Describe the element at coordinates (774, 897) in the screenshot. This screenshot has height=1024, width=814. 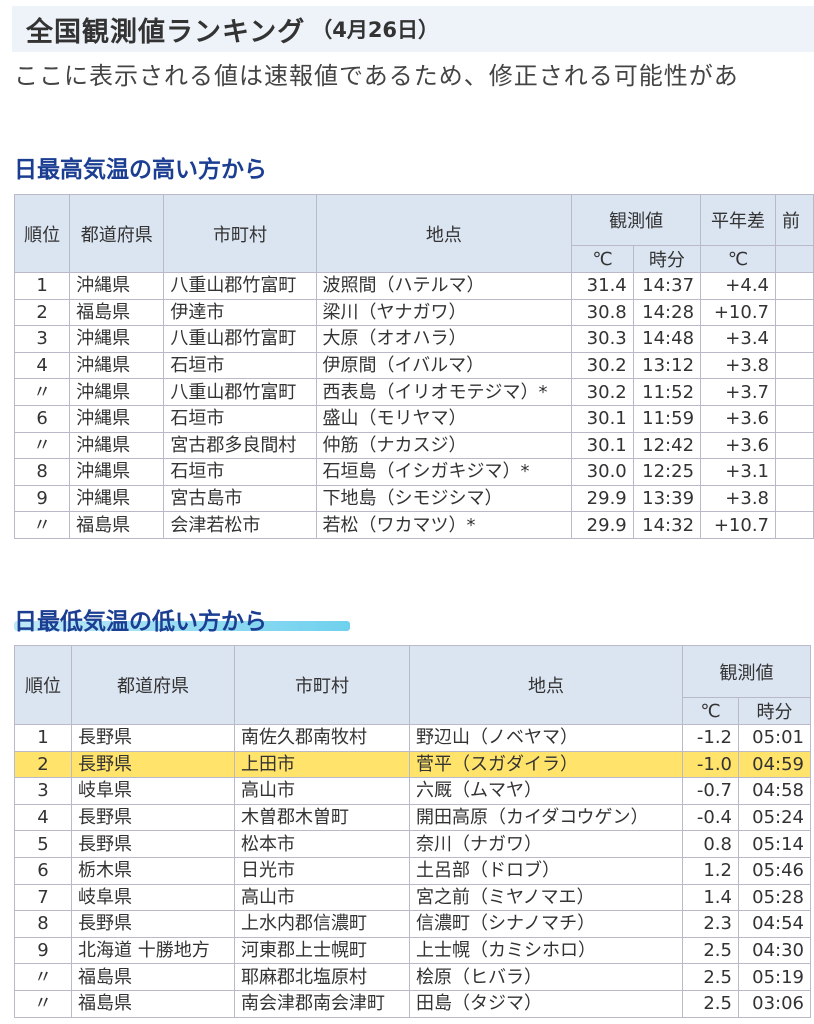
I see `time-cell: 05:28` at that location.